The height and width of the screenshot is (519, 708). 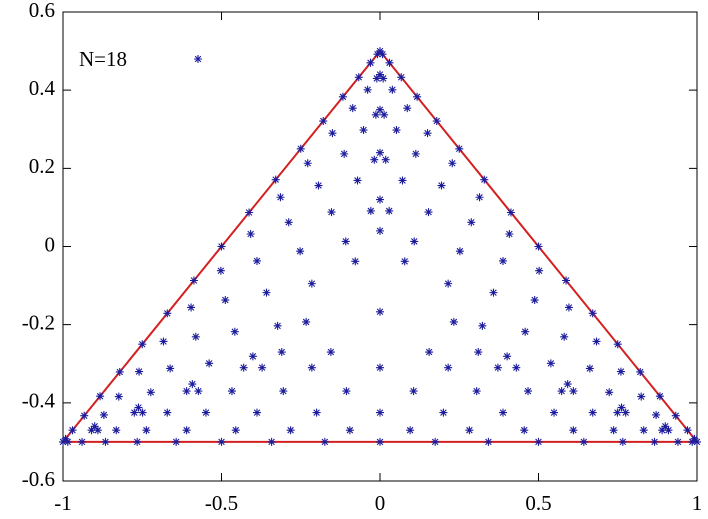 I want to click on y-tick-label: -0.2, so click(x=38, y=322).